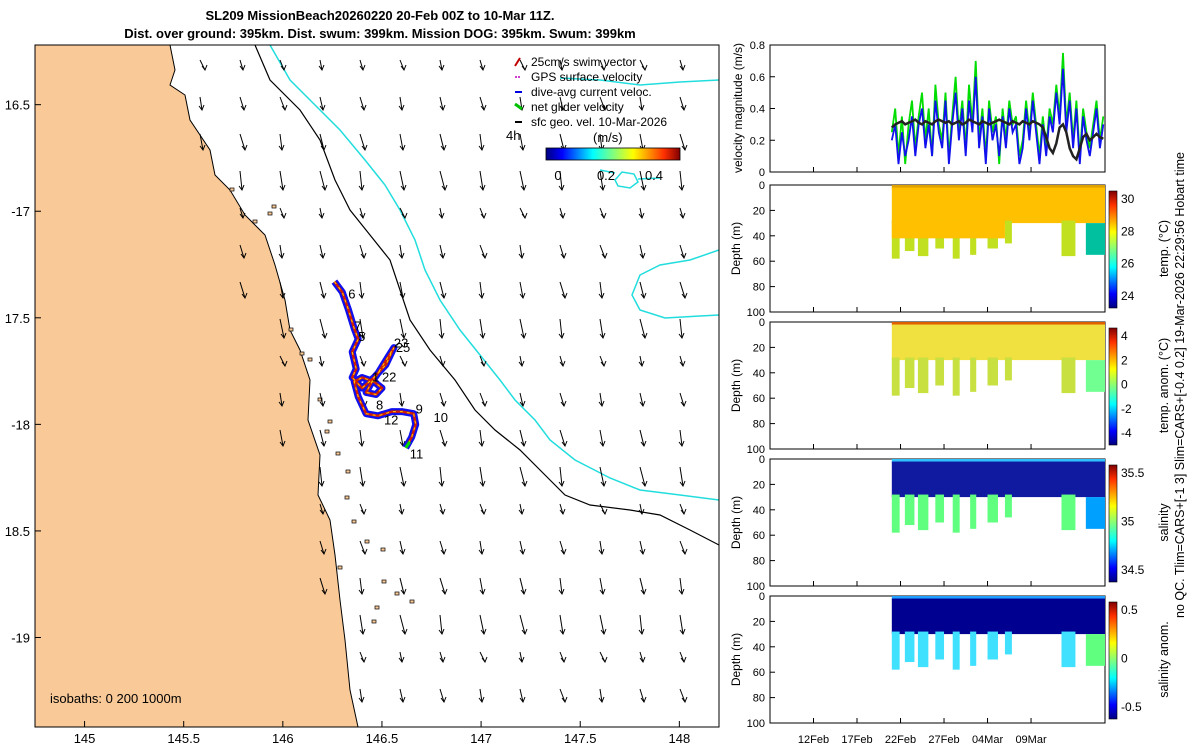  I want to click on section-cbar-label: salinity, so click(1164, 522).